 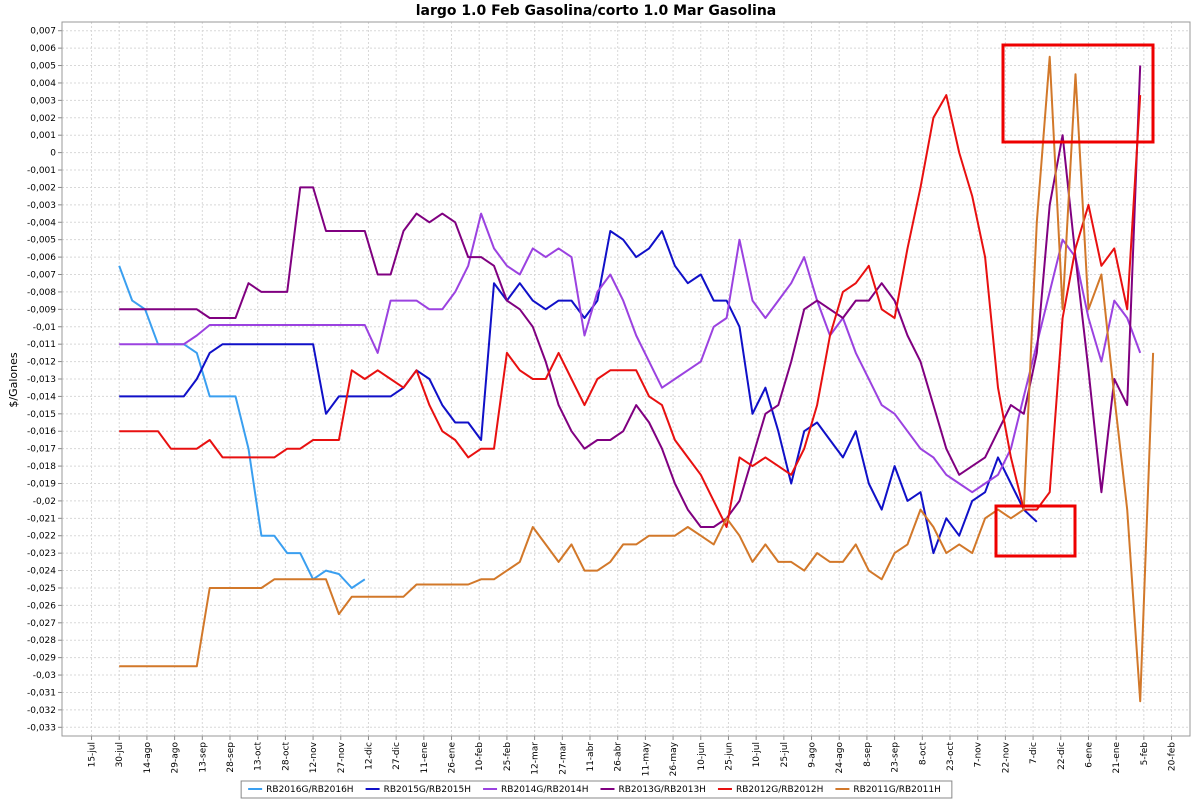 What do you see at coordinates (536, 758) in the screenshot?
I see `x-tick-label: 12-mar` at bounding box center [536, 758].